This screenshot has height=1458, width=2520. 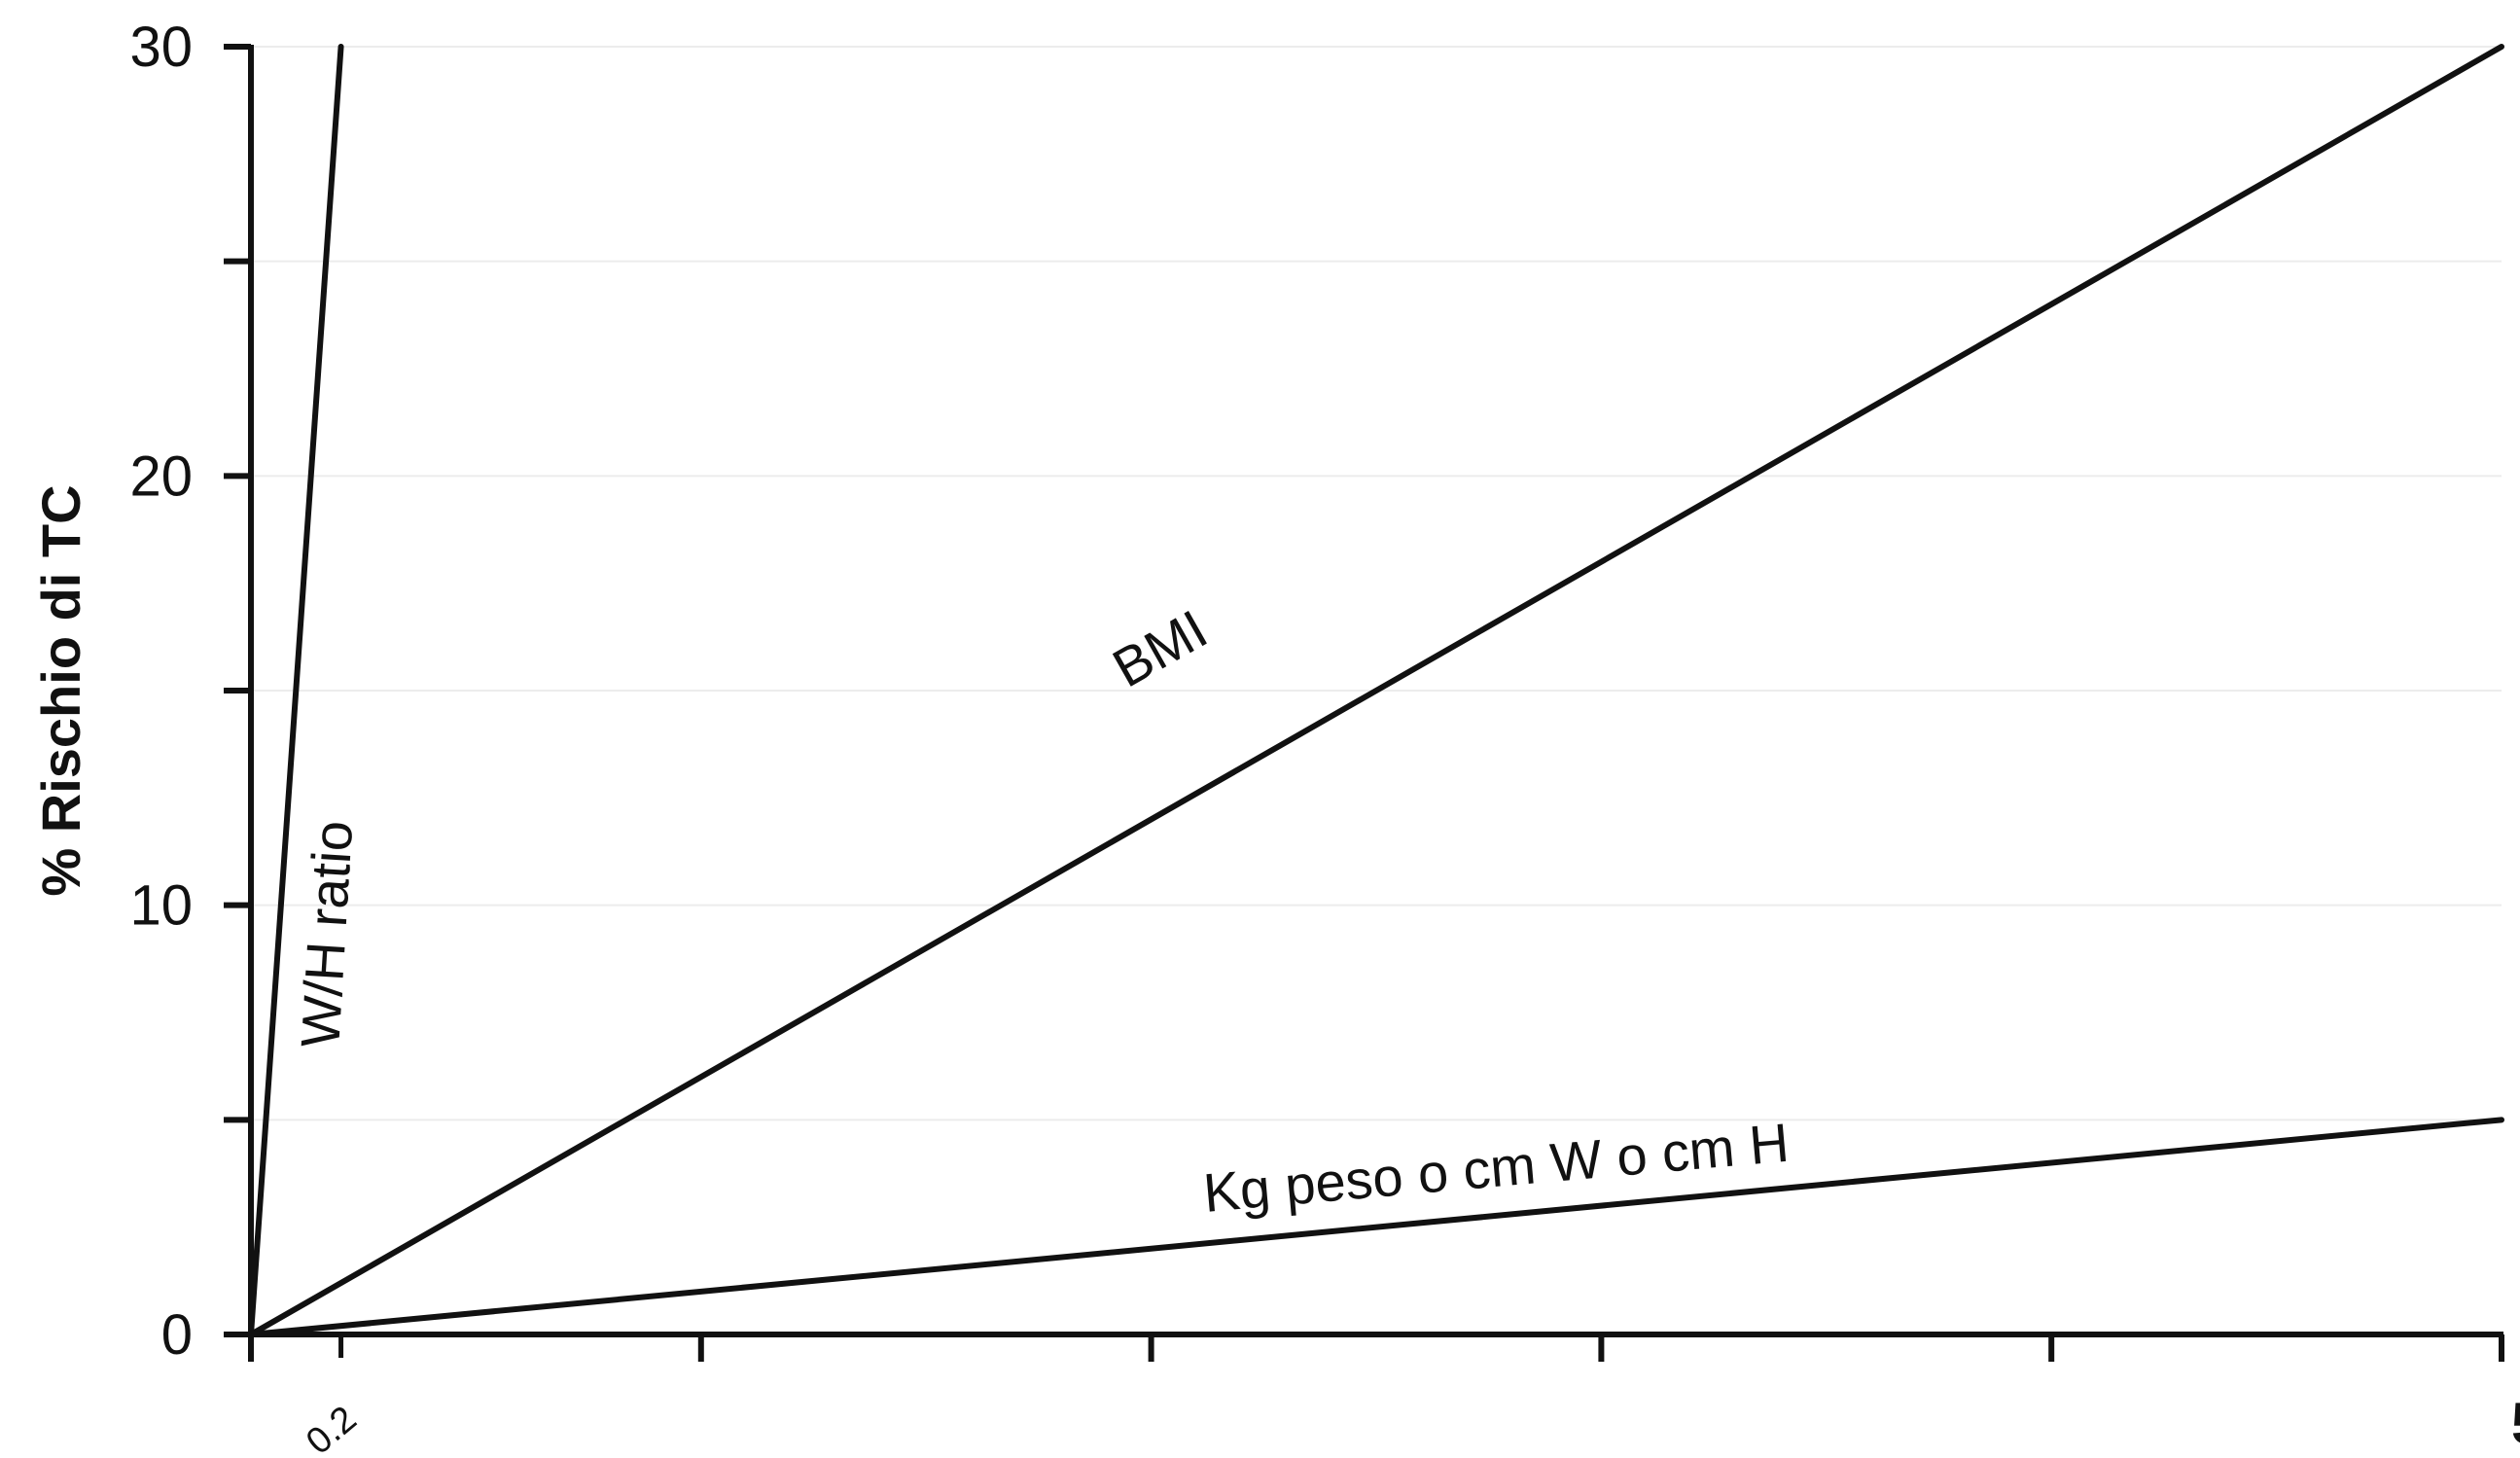 What do you see at coordinates (177, 1335) in the screenshot?
I see `y-tick-label: 0` at bounding box center [177, 1335].